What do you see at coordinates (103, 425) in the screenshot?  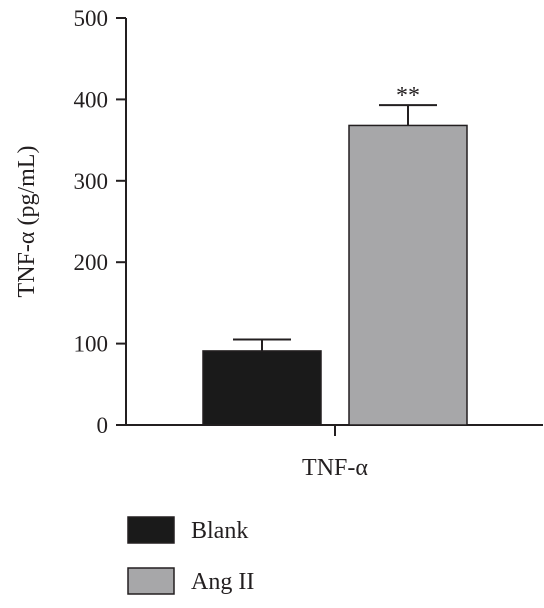 I see `y-tick-label: 0` at bounding box center [103, 425].